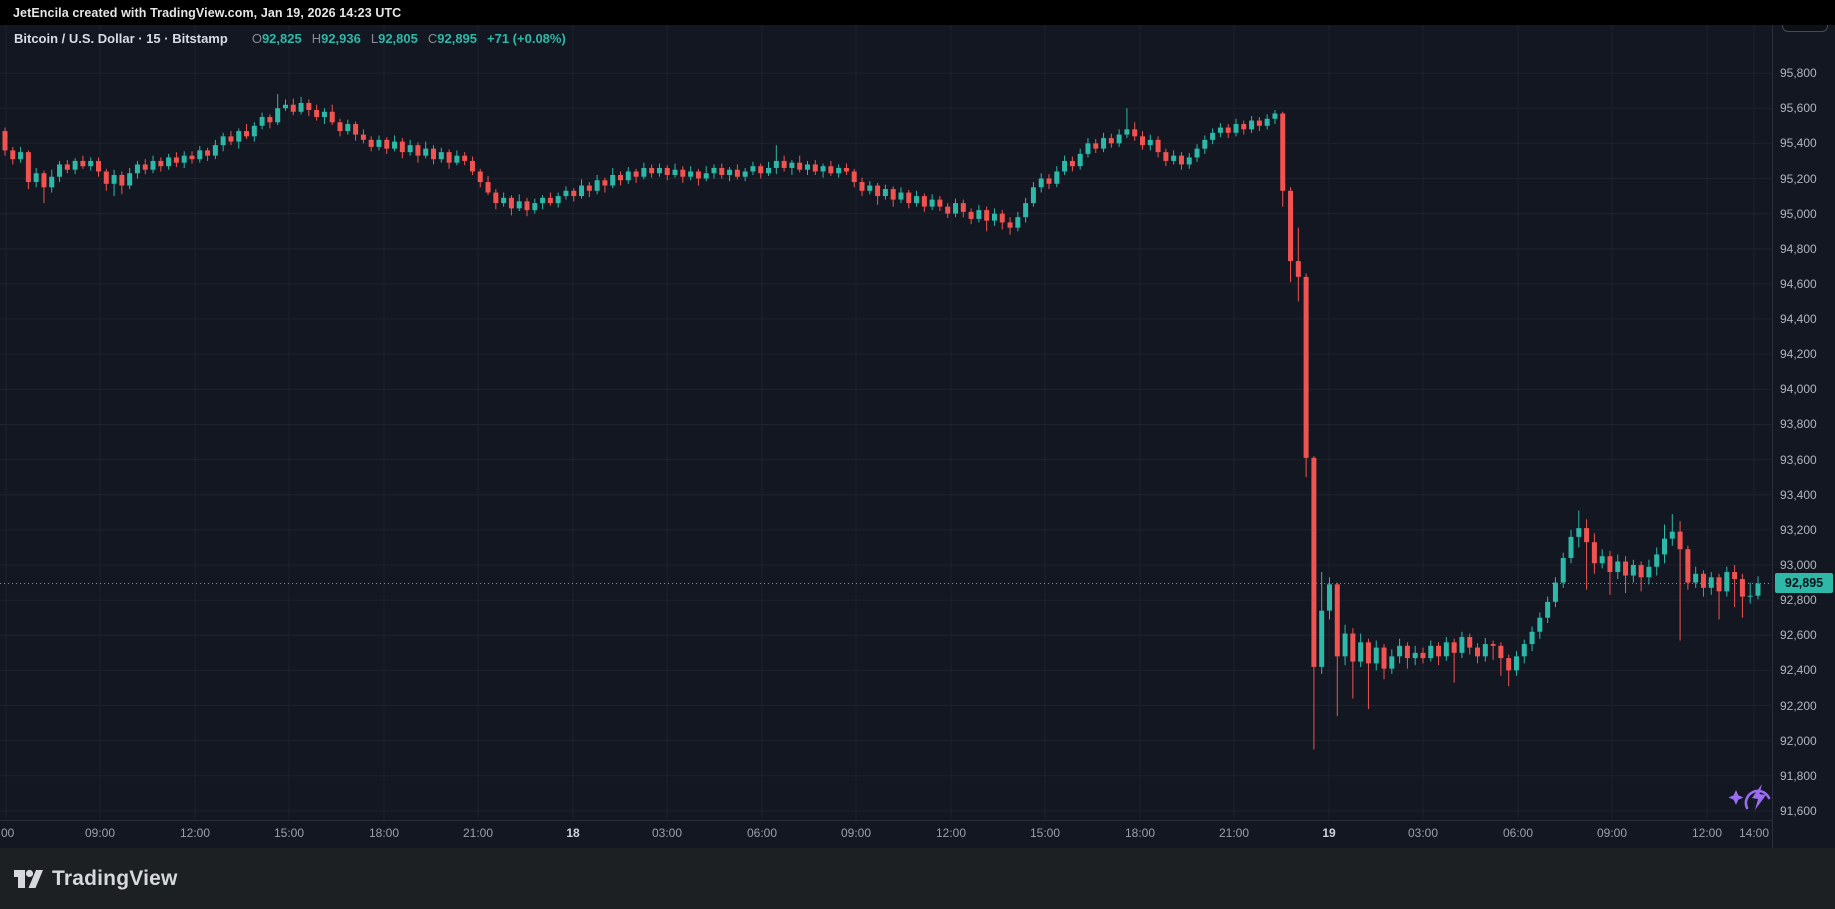  What do you see at coordinates (1749, 797) in the screenshot?
I see `boost-flash-icon` at bounding box center [1749, 797].